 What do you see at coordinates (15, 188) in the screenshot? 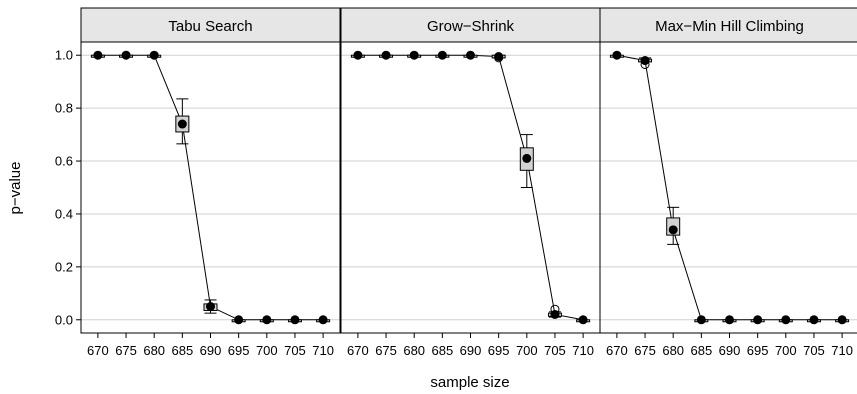
I see `y-axis-label: p−value` at bounding box center [15, 188].